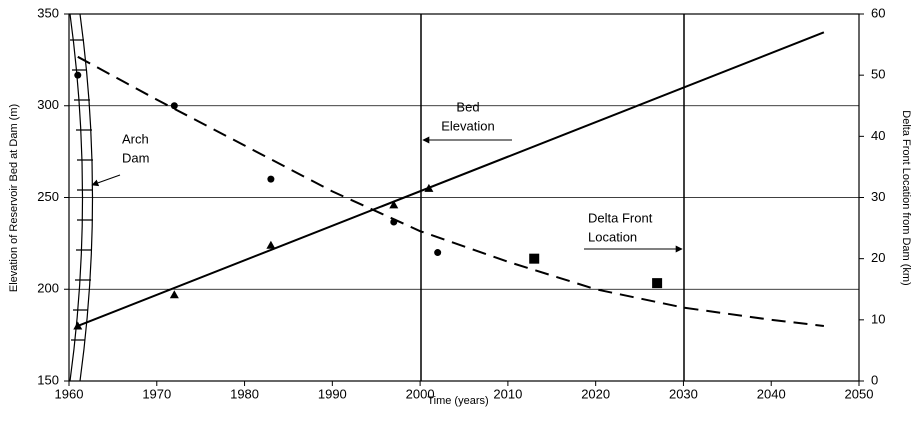 Image resolution: width=916 pixels, height=440 pixels. What do you see at coordinates (507, 393) in the screenshot?
I see `x-tick-label: 2010` at bounding box center [507, 393].